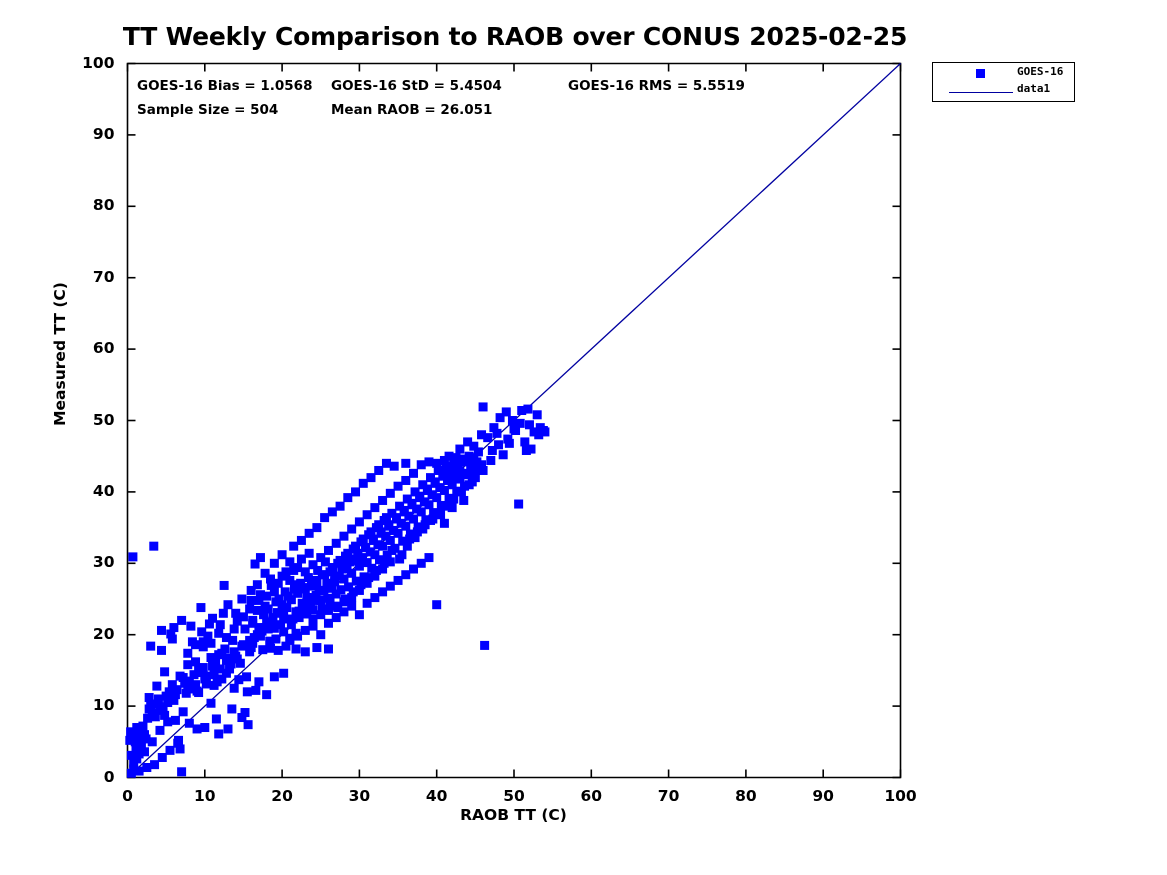 The image size is (1167, 875). Describe the element at coordinates (823, 795) in the screenshot. I see `x-tick-label: 90` at that location.